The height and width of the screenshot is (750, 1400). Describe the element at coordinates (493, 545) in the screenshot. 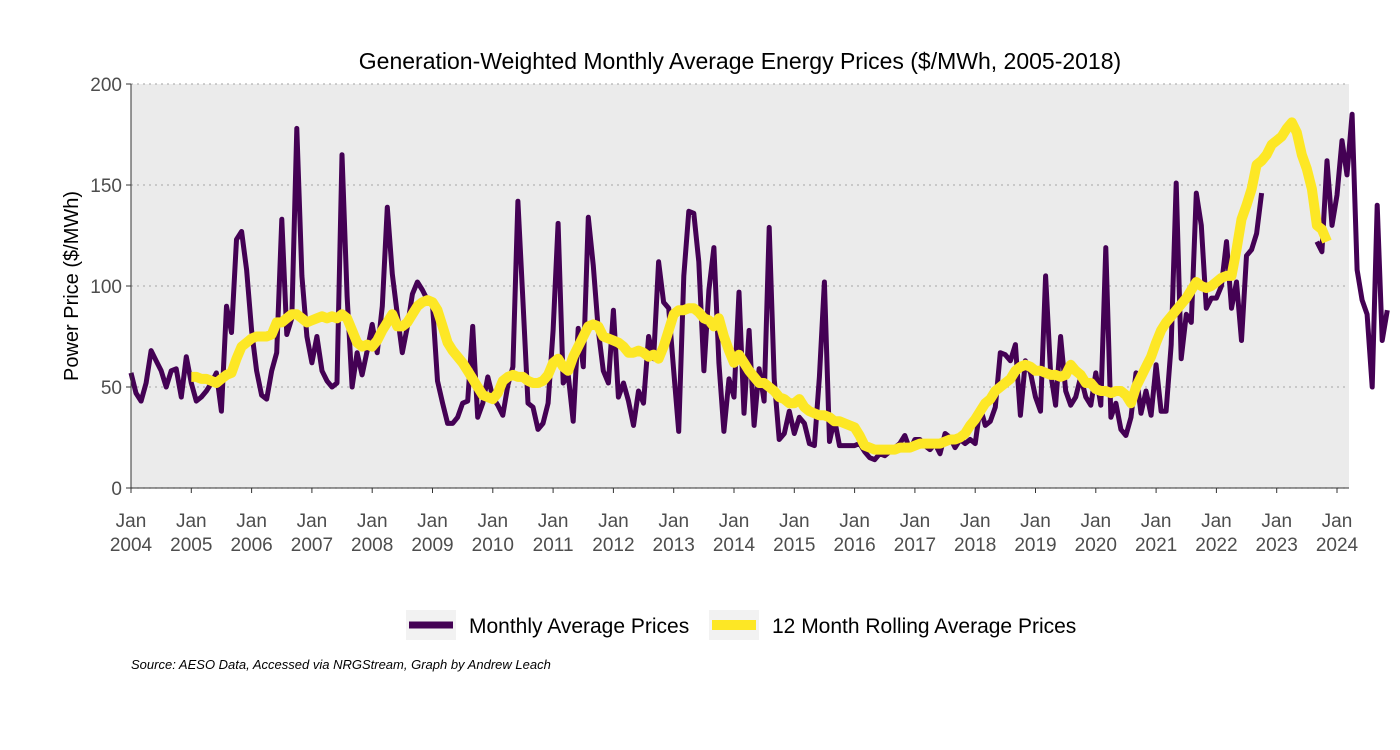

I see `x-tick-label-year: 2010` at that location.